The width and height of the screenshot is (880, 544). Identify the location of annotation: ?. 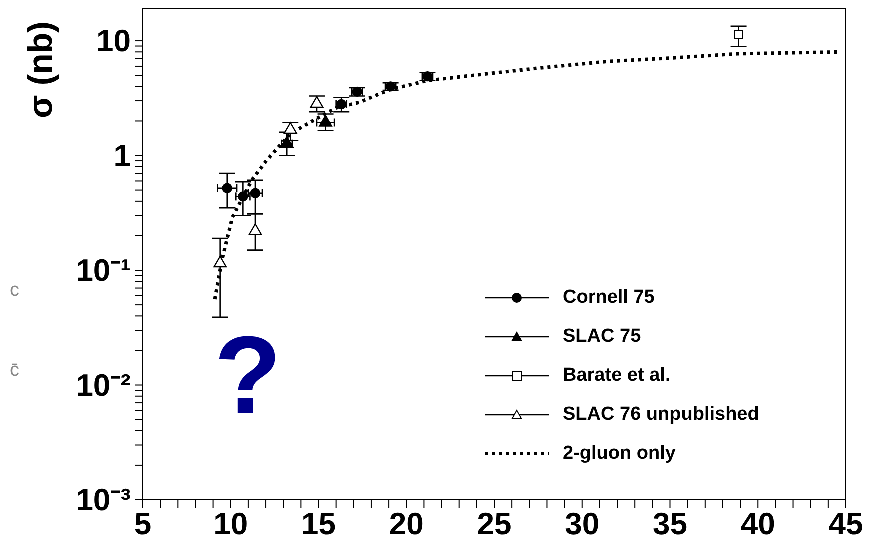
(248, 375).